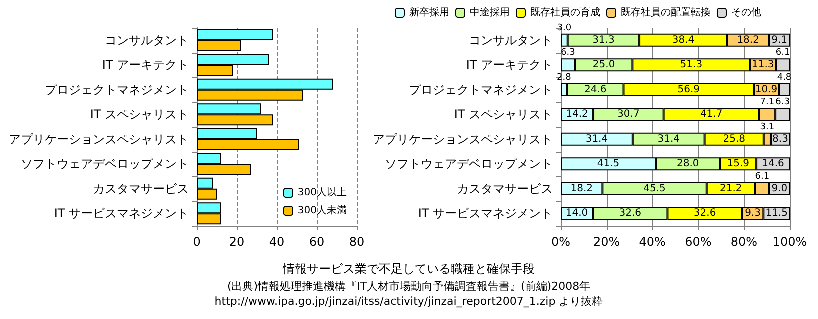 The width and height of the screenshot is (818, 319). I want to click on x-tick-label: 100%, so click(790, 242).